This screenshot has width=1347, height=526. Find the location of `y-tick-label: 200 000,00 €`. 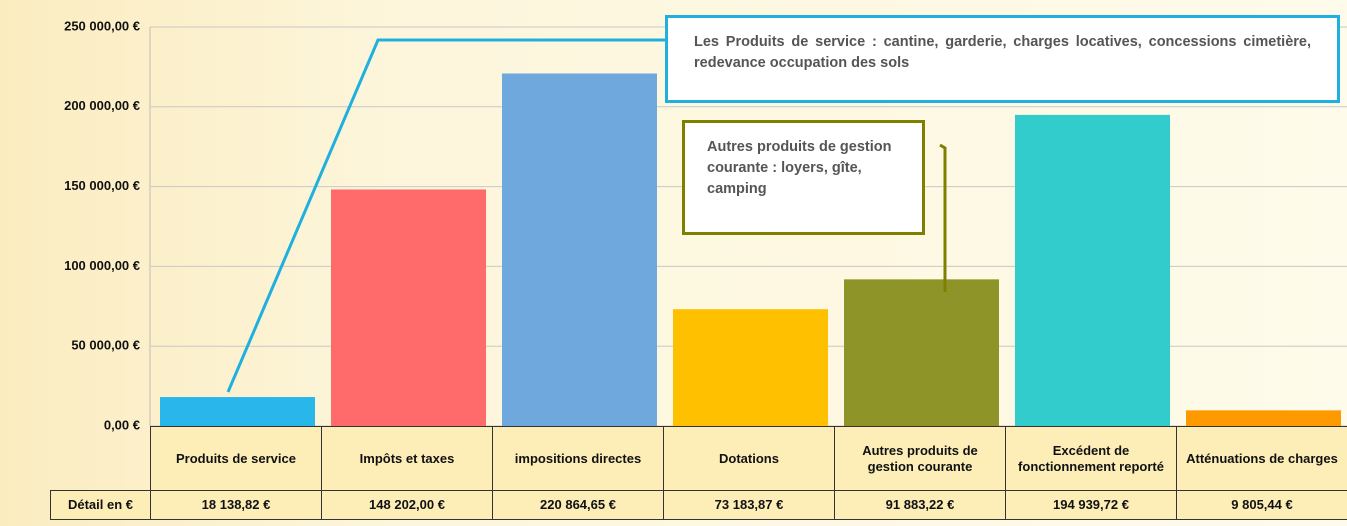

y-tick-label: 200 000,00 € is located at coordinates (102, 105).